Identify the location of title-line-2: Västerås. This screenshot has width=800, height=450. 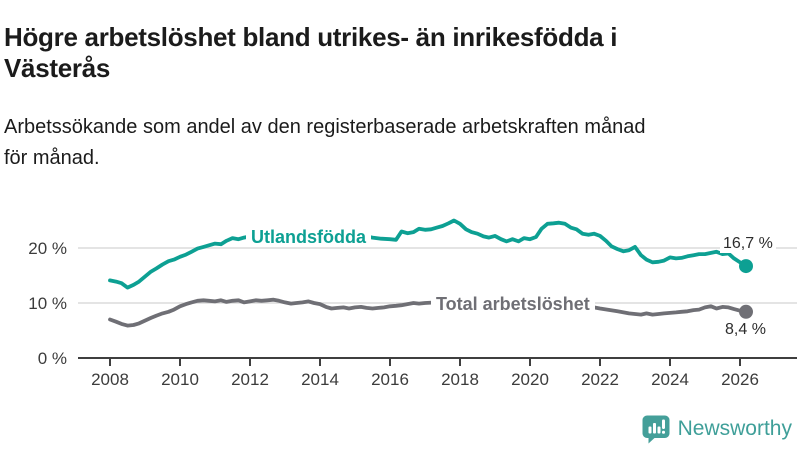
(57, 68).